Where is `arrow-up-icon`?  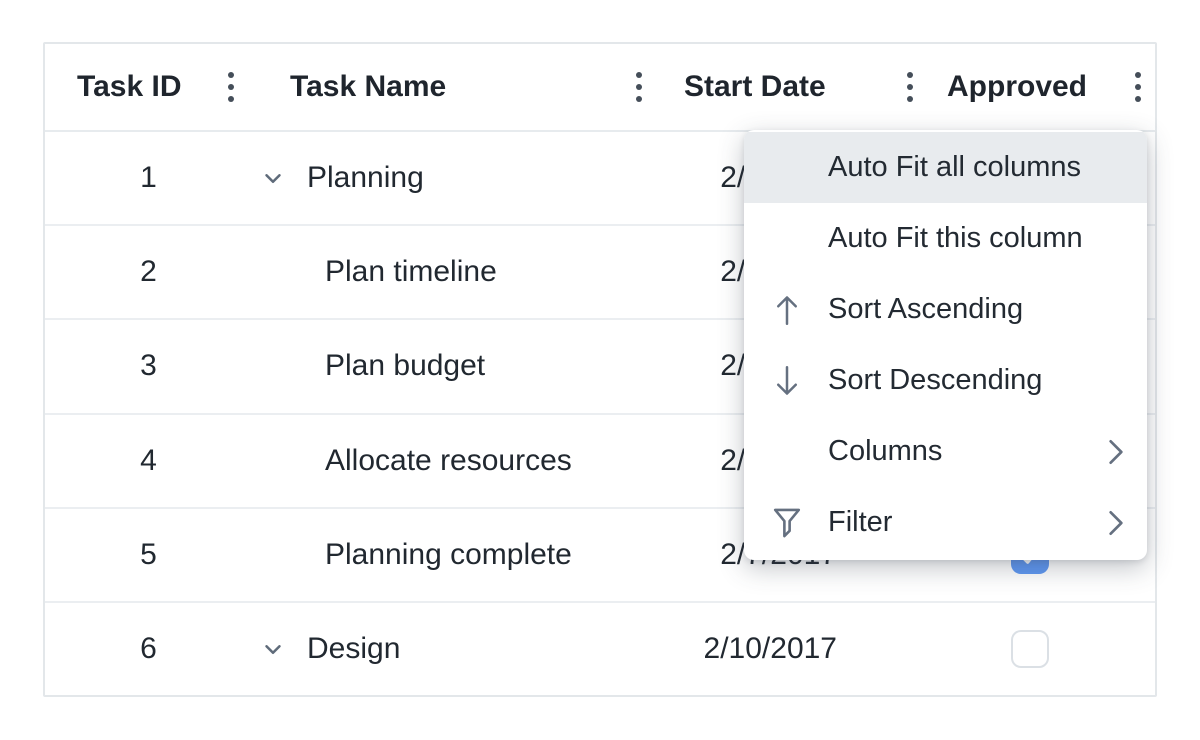
arrow-up-icon is located at coordinates (787, 310).